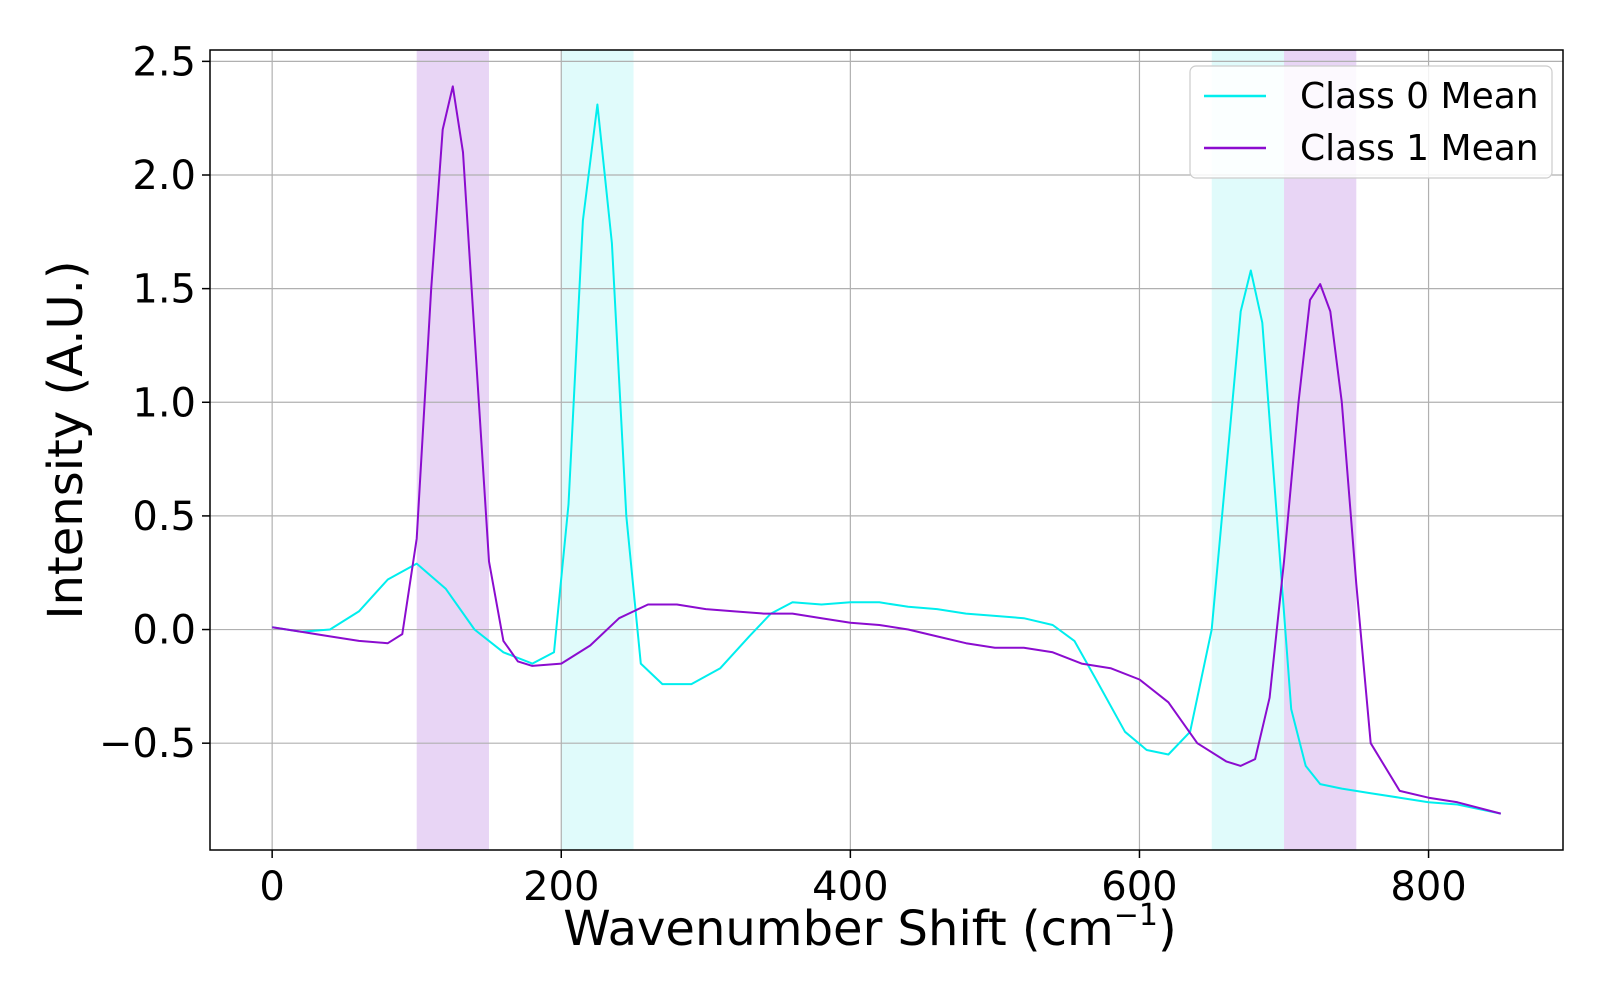 The width and height of the screenshot is (1600, 1000). I want to click on y-ticks: −0.5 0.0 0.5 1.0 1.5 2.0 2.5, so click(154, 403).